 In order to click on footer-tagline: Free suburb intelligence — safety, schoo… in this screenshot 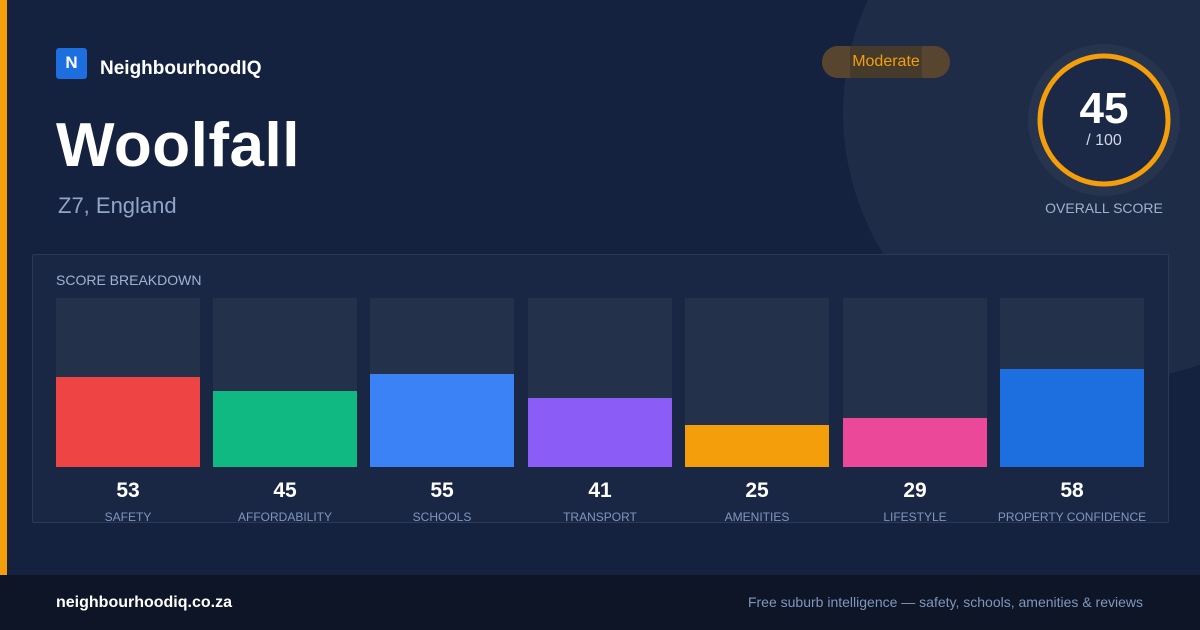, I will do `click(945, 602)`.